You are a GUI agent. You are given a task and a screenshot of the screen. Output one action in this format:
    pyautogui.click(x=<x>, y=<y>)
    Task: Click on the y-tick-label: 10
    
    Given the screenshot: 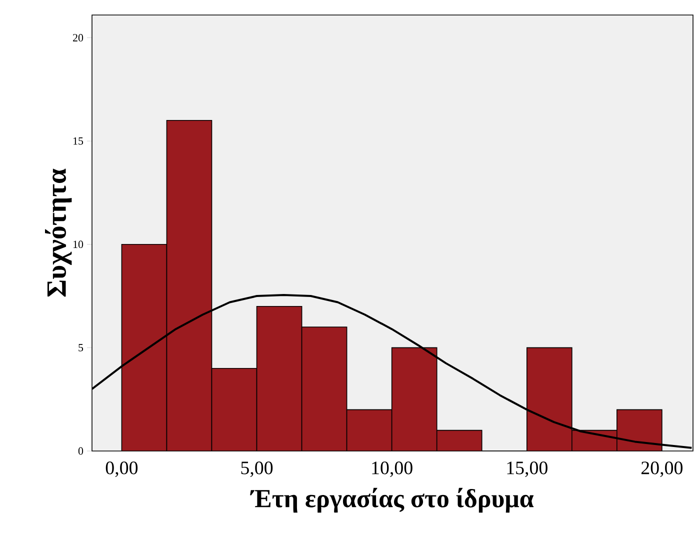 What is the action you would take?
    pyautogui.click(x=78, y=244)
    